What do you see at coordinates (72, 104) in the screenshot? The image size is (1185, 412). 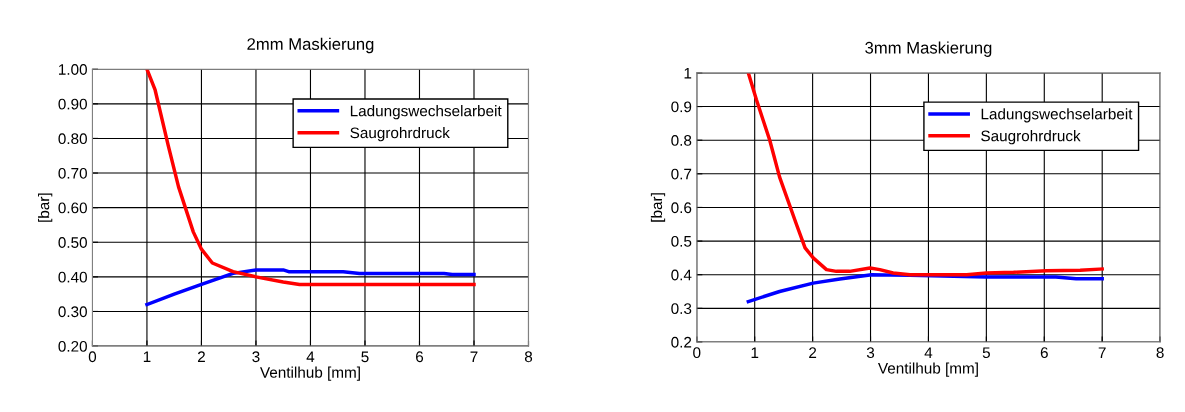 I see `y-tick-label: 0.90` at bounding box center [72, 104].